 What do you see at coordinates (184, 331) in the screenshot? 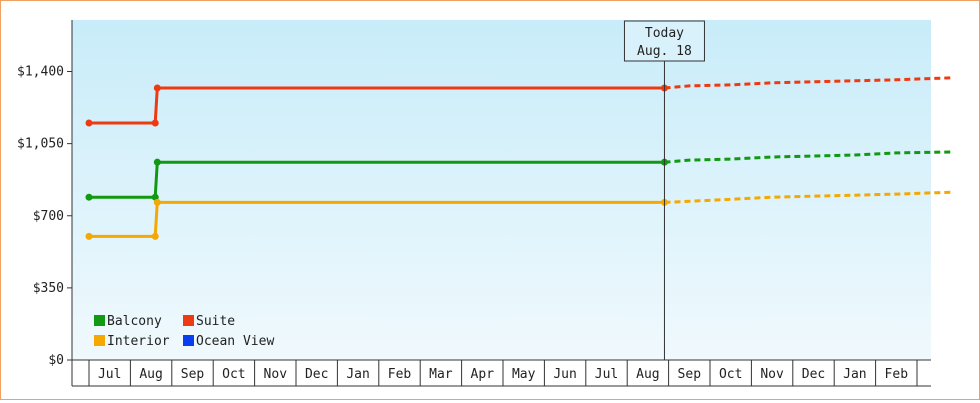
I see `legend: Balcony Suite Interior Ocean View` at bounding box center [184, 331].